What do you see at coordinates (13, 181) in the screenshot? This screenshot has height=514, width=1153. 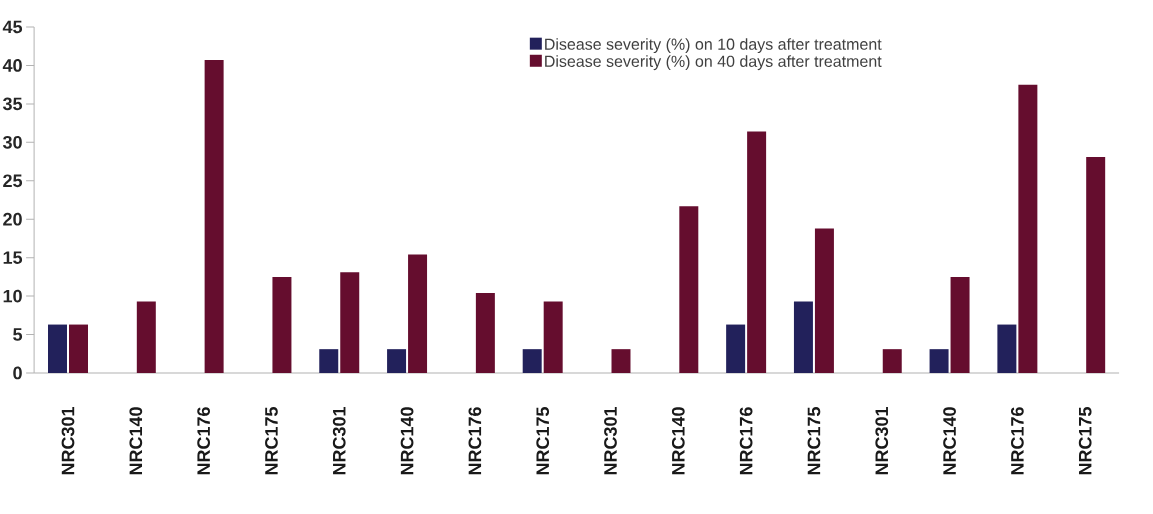 I see `y-tick-label: 25` at bounding box center [13, 181].